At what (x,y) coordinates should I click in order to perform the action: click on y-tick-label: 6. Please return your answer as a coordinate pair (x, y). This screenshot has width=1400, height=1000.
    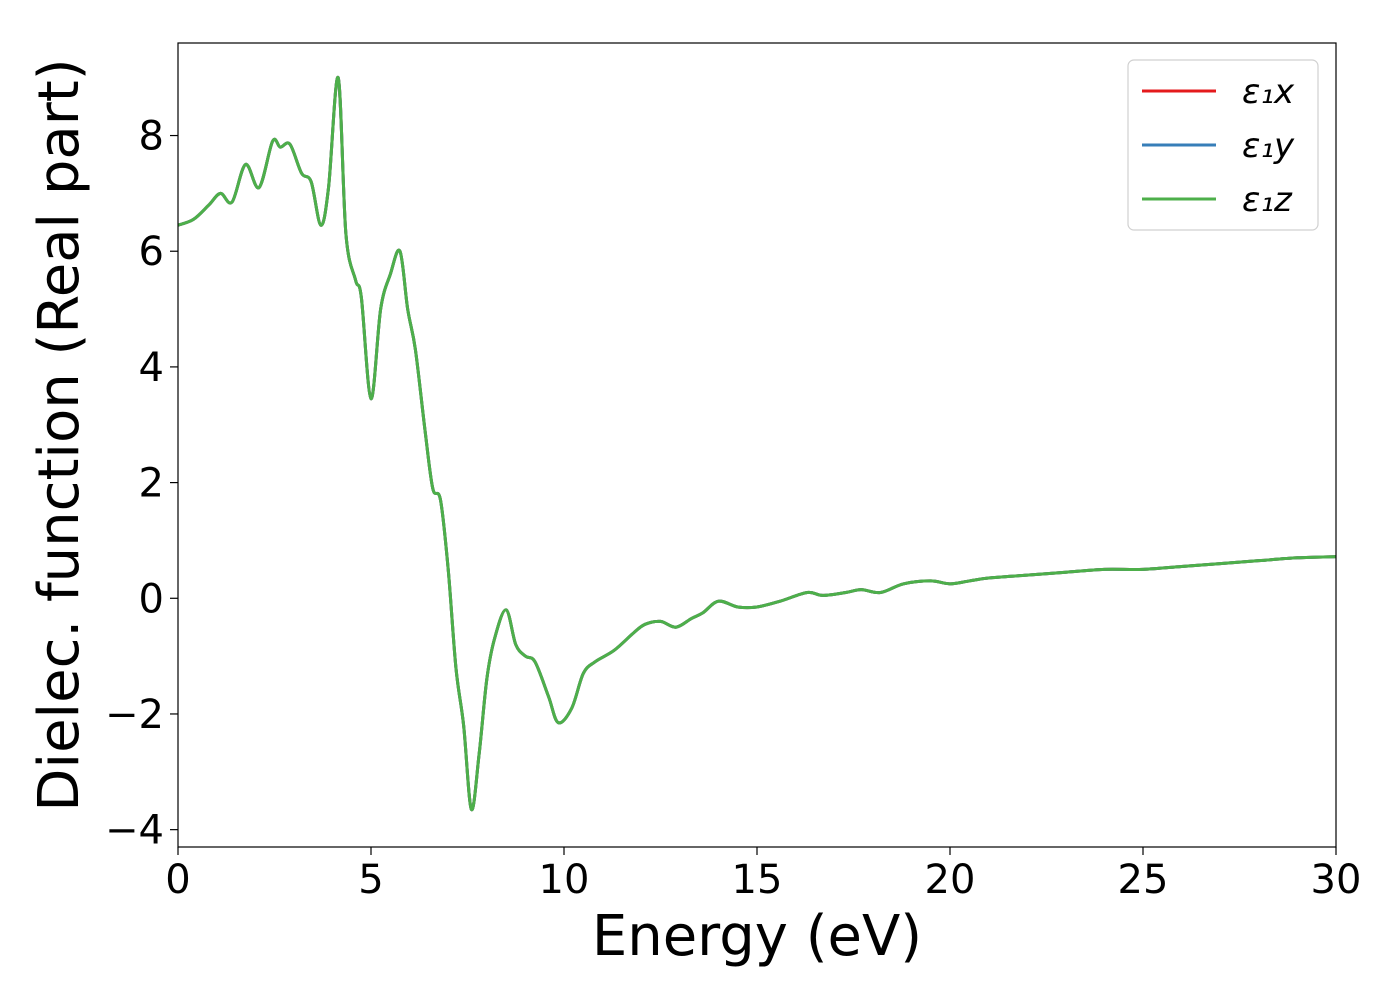
    Looking at the image, I should click on (151, 252).